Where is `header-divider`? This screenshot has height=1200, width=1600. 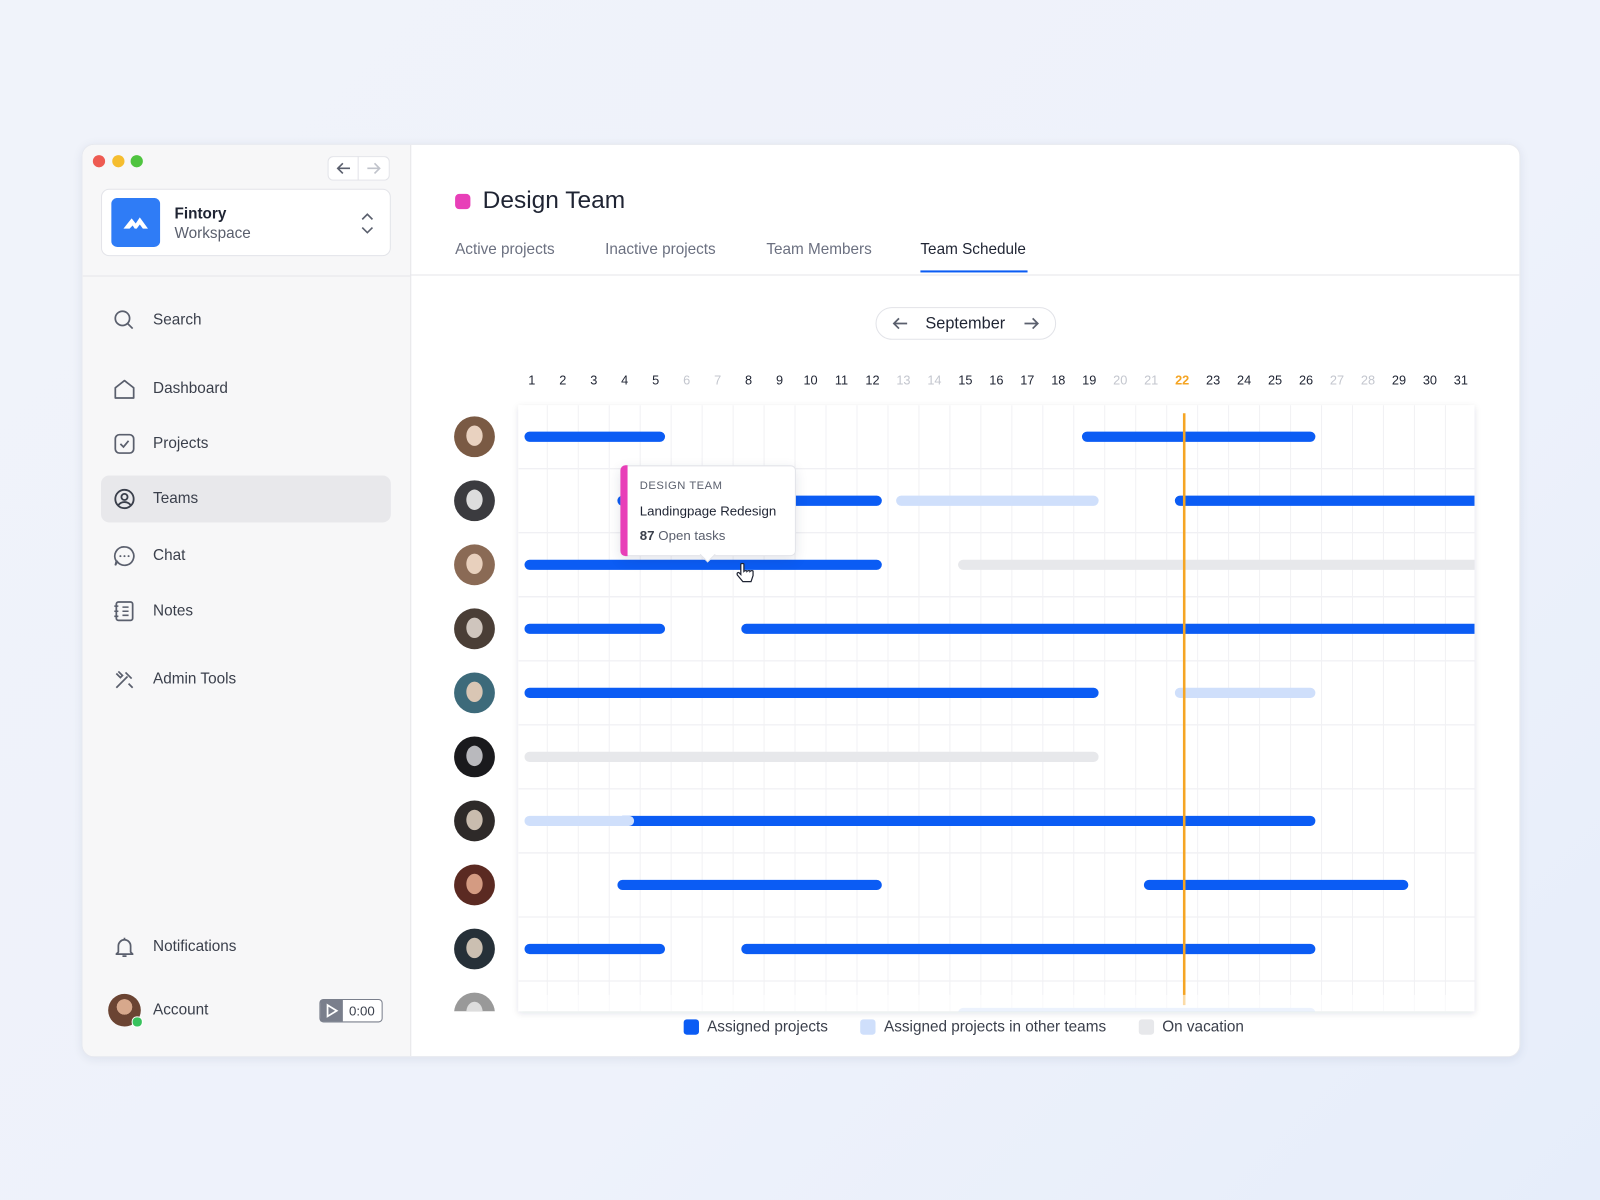
header-divider is located at coordinates (965, 275).